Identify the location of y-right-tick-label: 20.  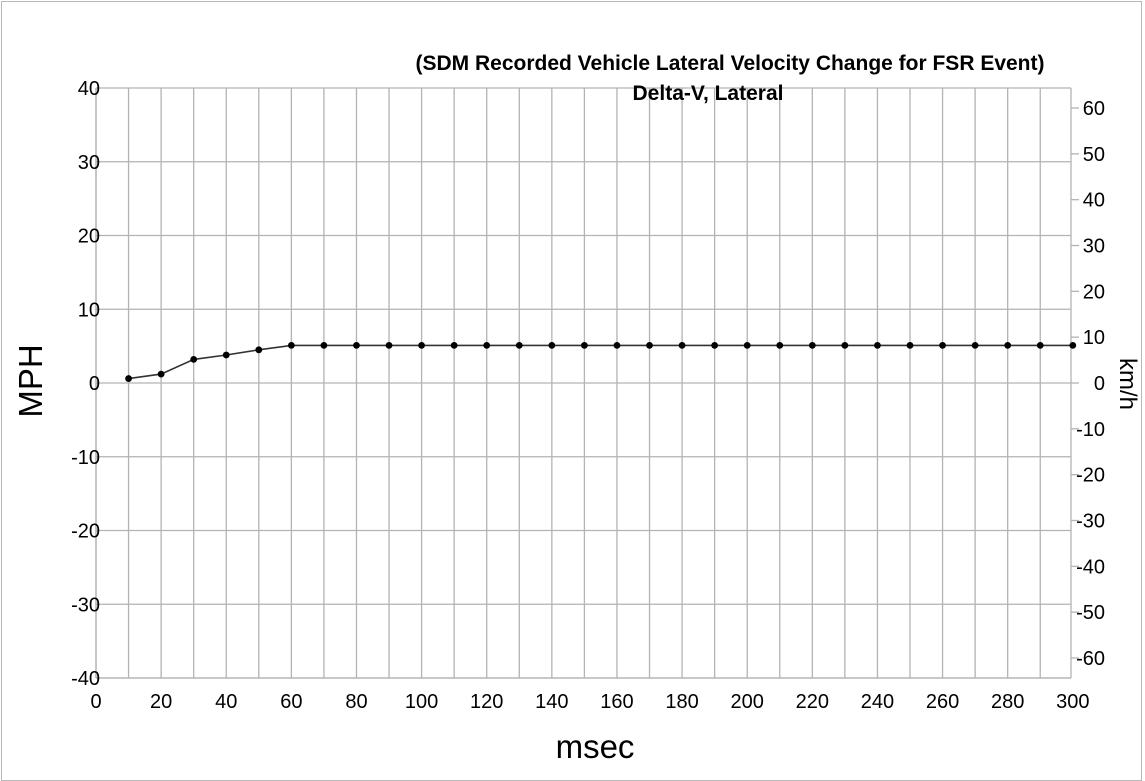
(1094, 292).